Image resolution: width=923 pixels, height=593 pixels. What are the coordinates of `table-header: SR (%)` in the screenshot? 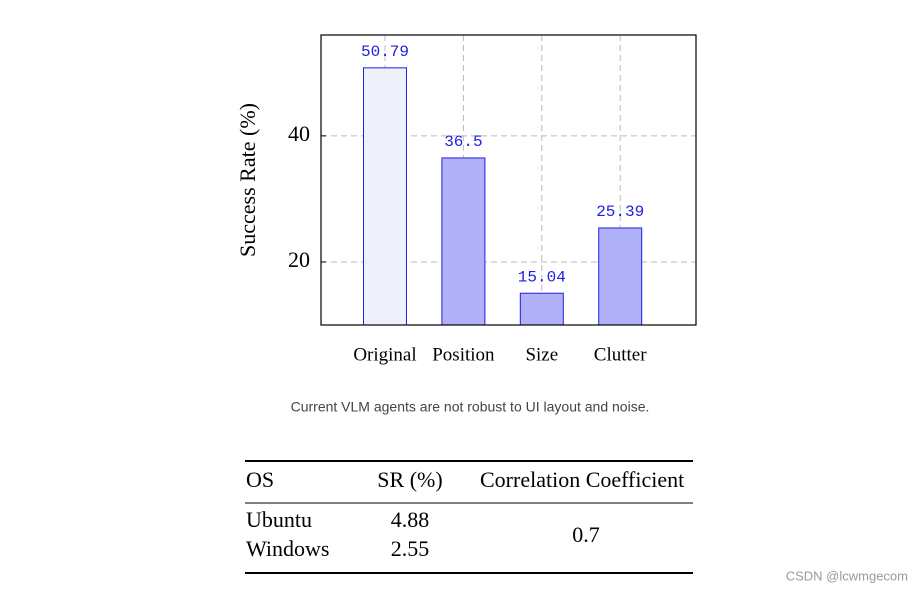 It's located at (409, 479).